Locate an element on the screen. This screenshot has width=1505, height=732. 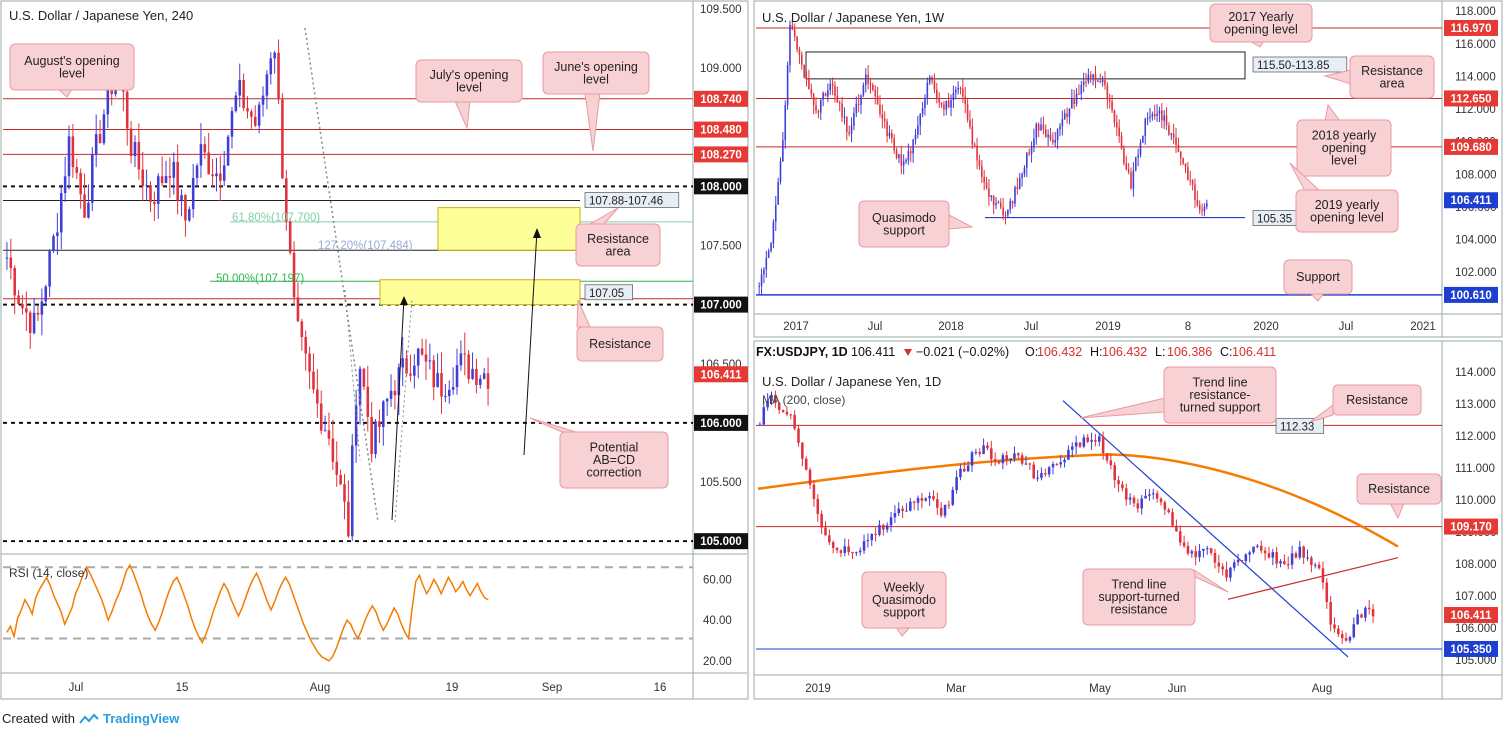
y-tick-label: 116.000 is located at coordinates (1475, 45).